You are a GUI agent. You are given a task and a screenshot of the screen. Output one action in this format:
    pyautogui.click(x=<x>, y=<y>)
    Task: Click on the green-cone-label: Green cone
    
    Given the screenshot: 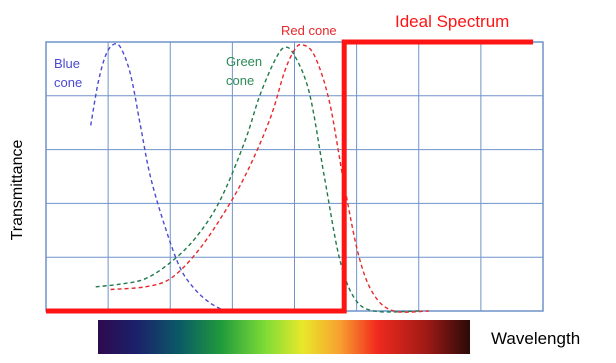 What is the action you would take?
    pyautogui.click(x=244, y=72)
    